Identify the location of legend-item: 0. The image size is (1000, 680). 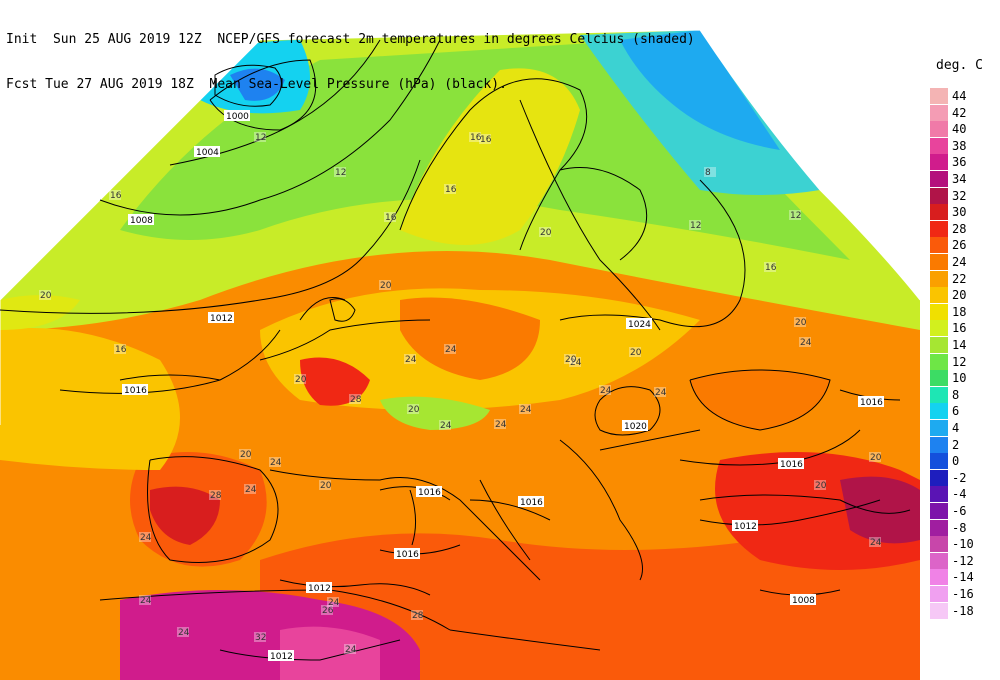
(963, 461).